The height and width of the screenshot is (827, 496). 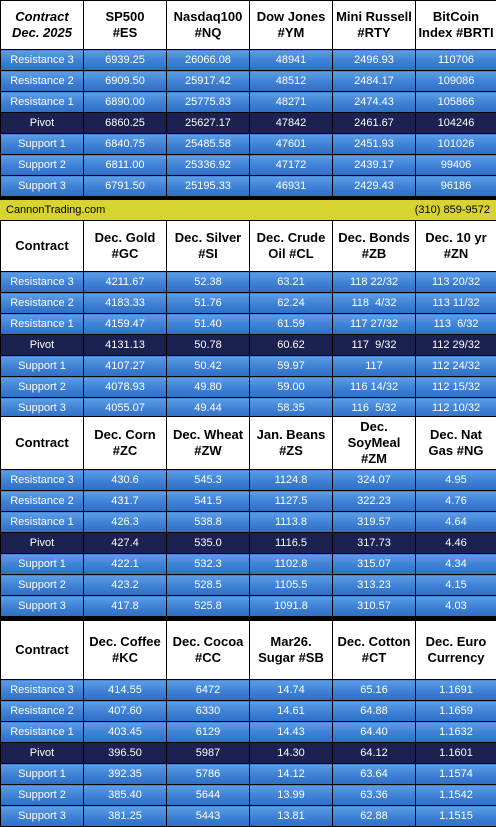 I want to click on row-label: Support 1, so click(x=42, y=774).